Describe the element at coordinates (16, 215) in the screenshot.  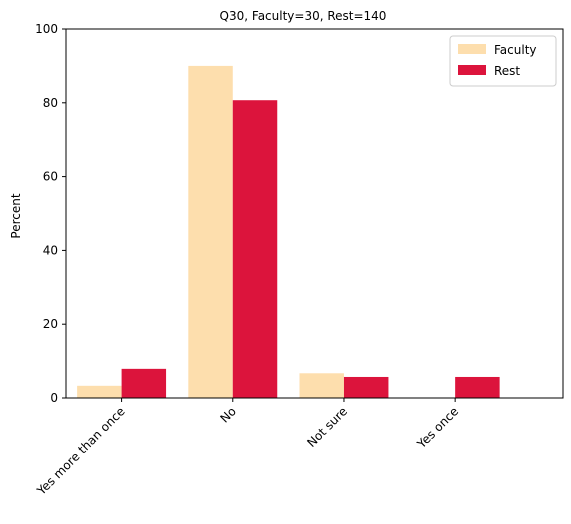
I see `y-axis-label: Percent` at that location.